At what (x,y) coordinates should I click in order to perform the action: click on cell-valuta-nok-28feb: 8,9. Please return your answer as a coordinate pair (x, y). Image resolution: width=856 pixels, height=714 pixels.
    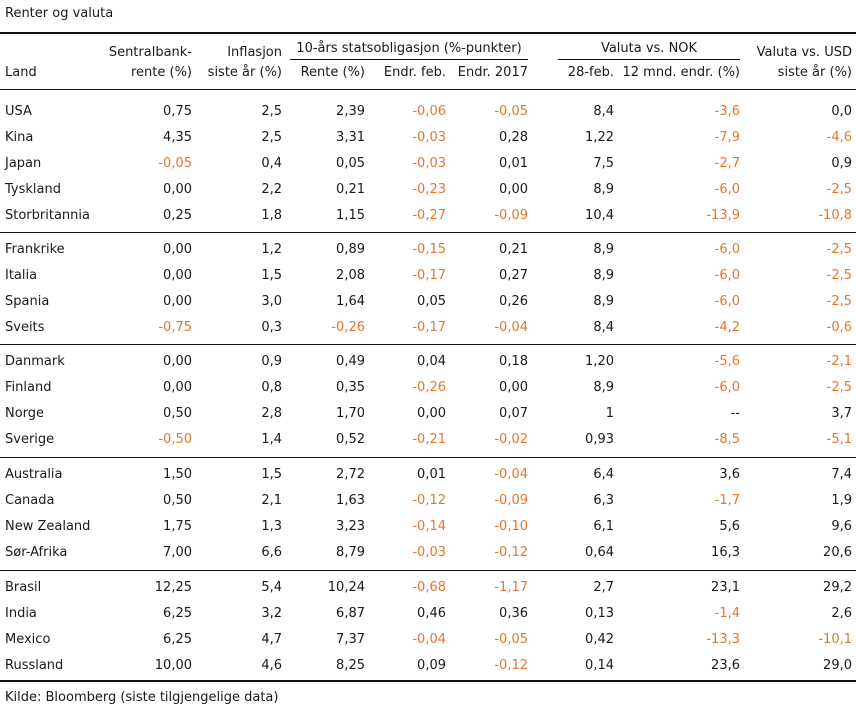
    Looking at the image, I should click on (603, 249).